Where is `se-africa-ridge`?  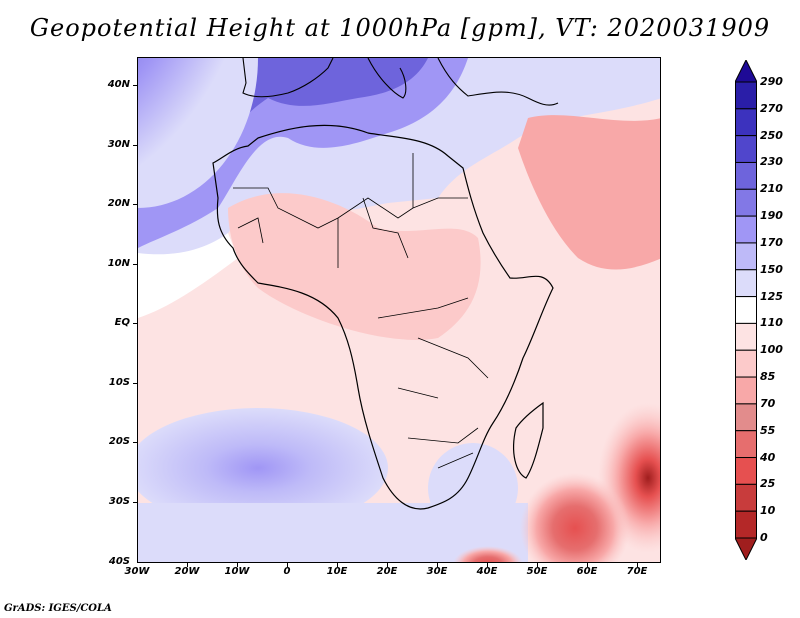
se-africa-ridge is located at coordinates (473, 488).